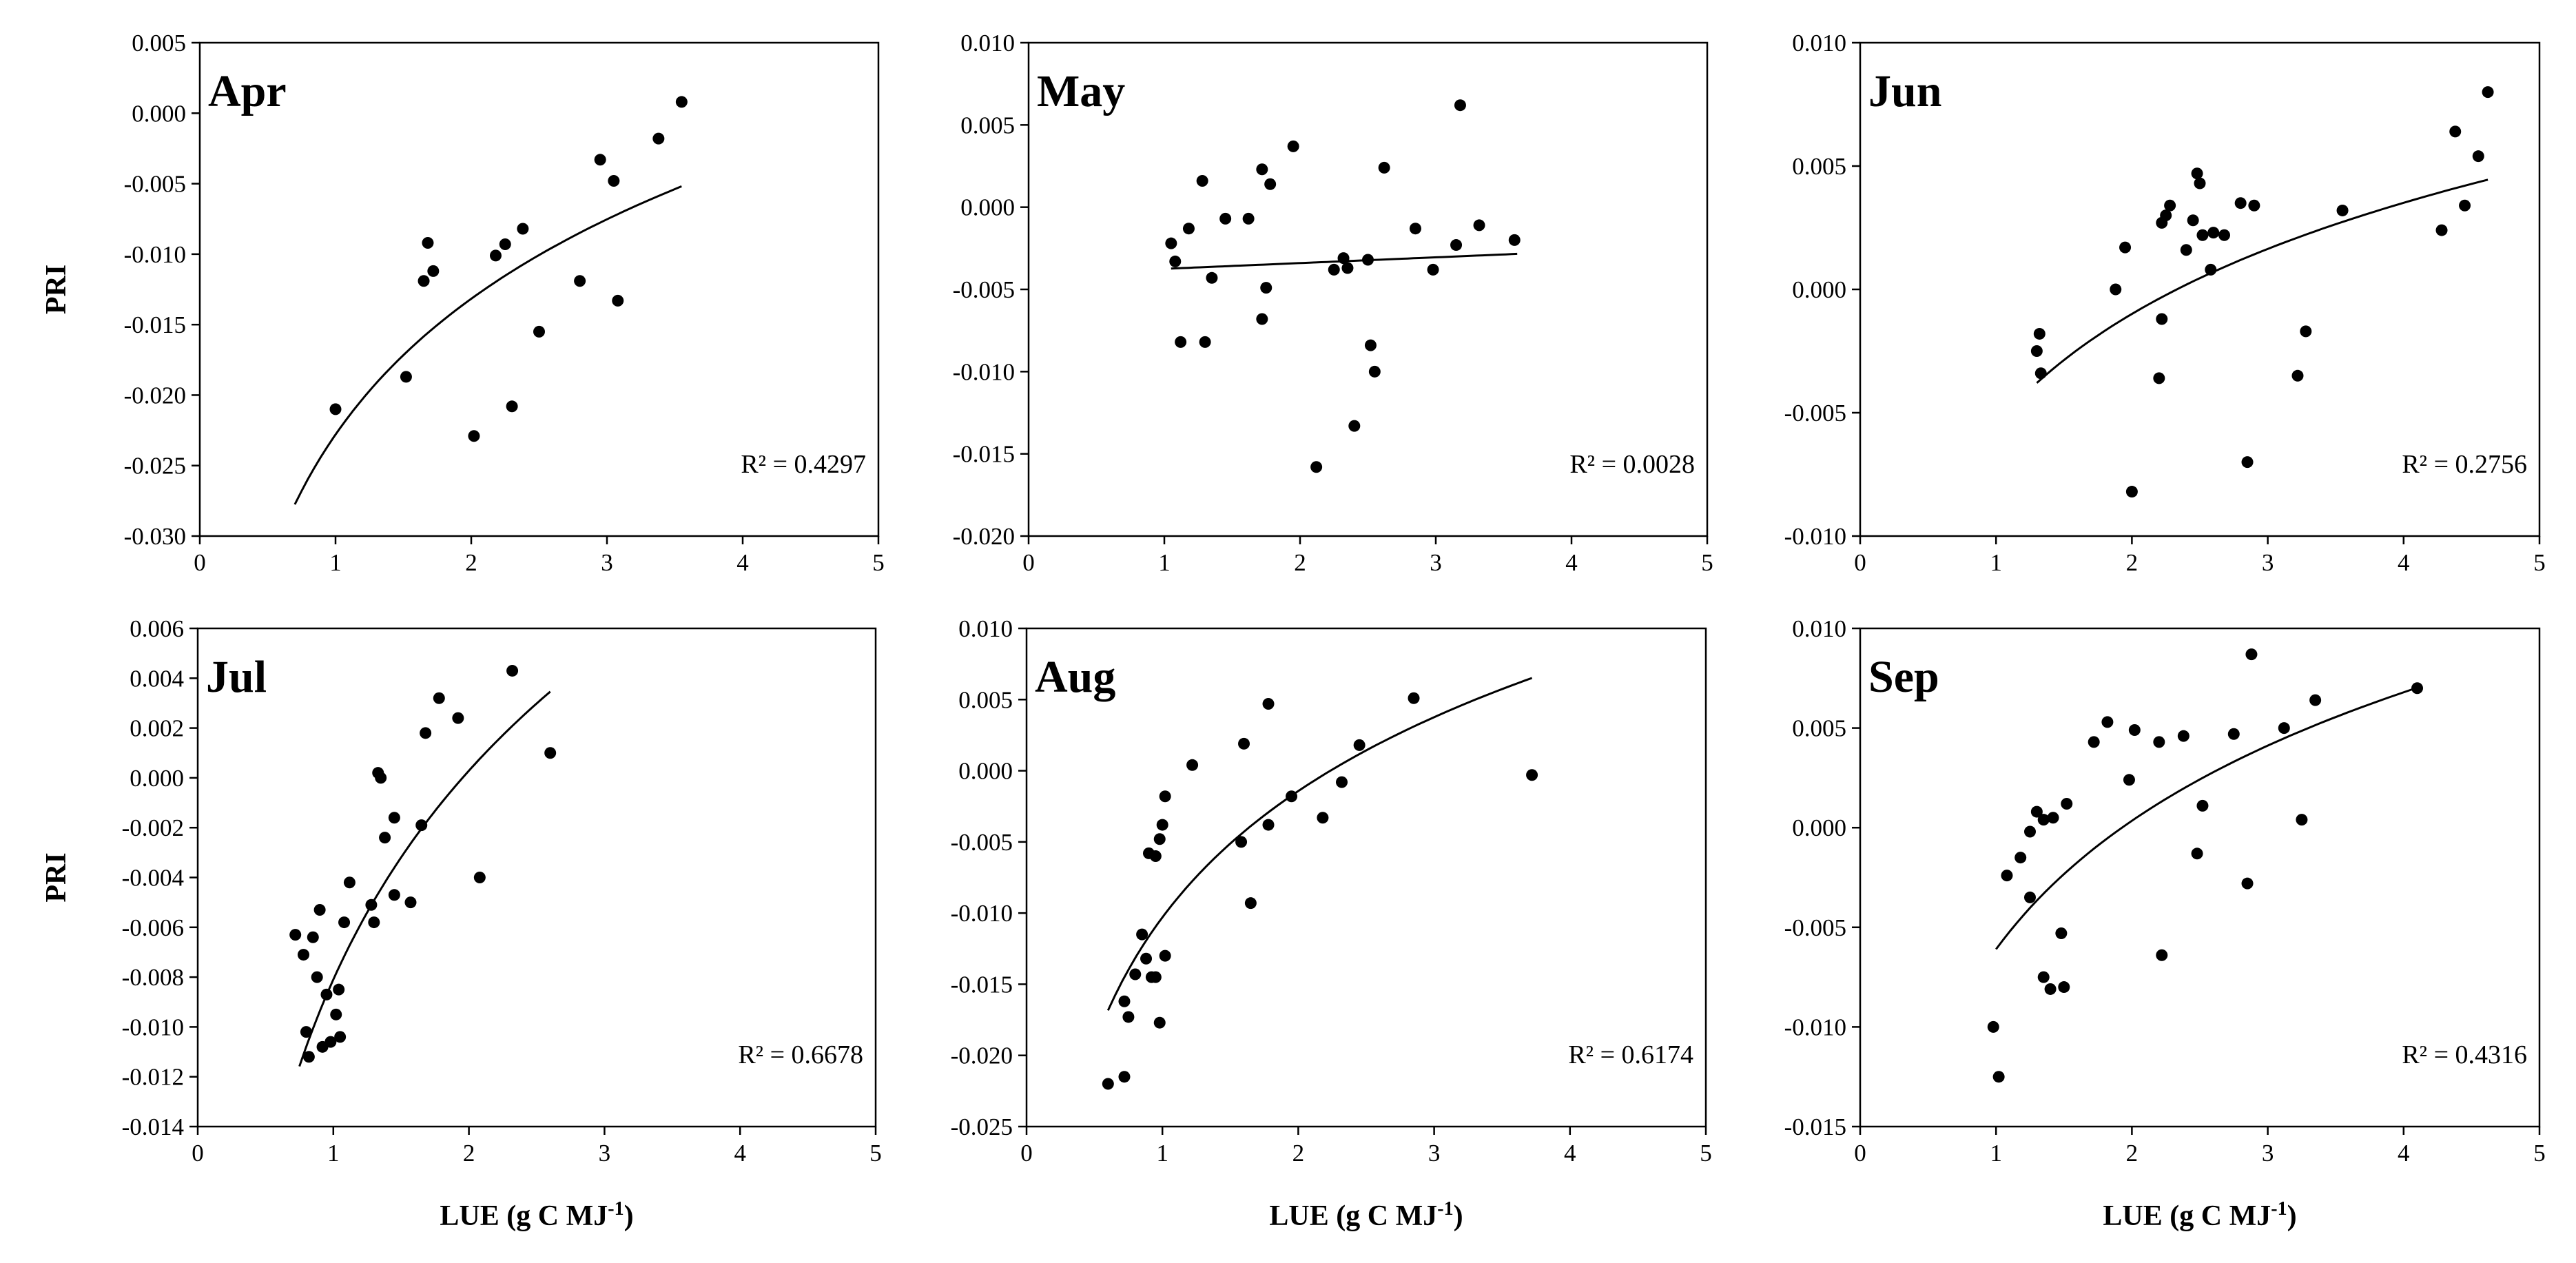 The height and width of the screenshot is (1263, 2576). I want to click on panel-title: Sep, so click(1903, 677).